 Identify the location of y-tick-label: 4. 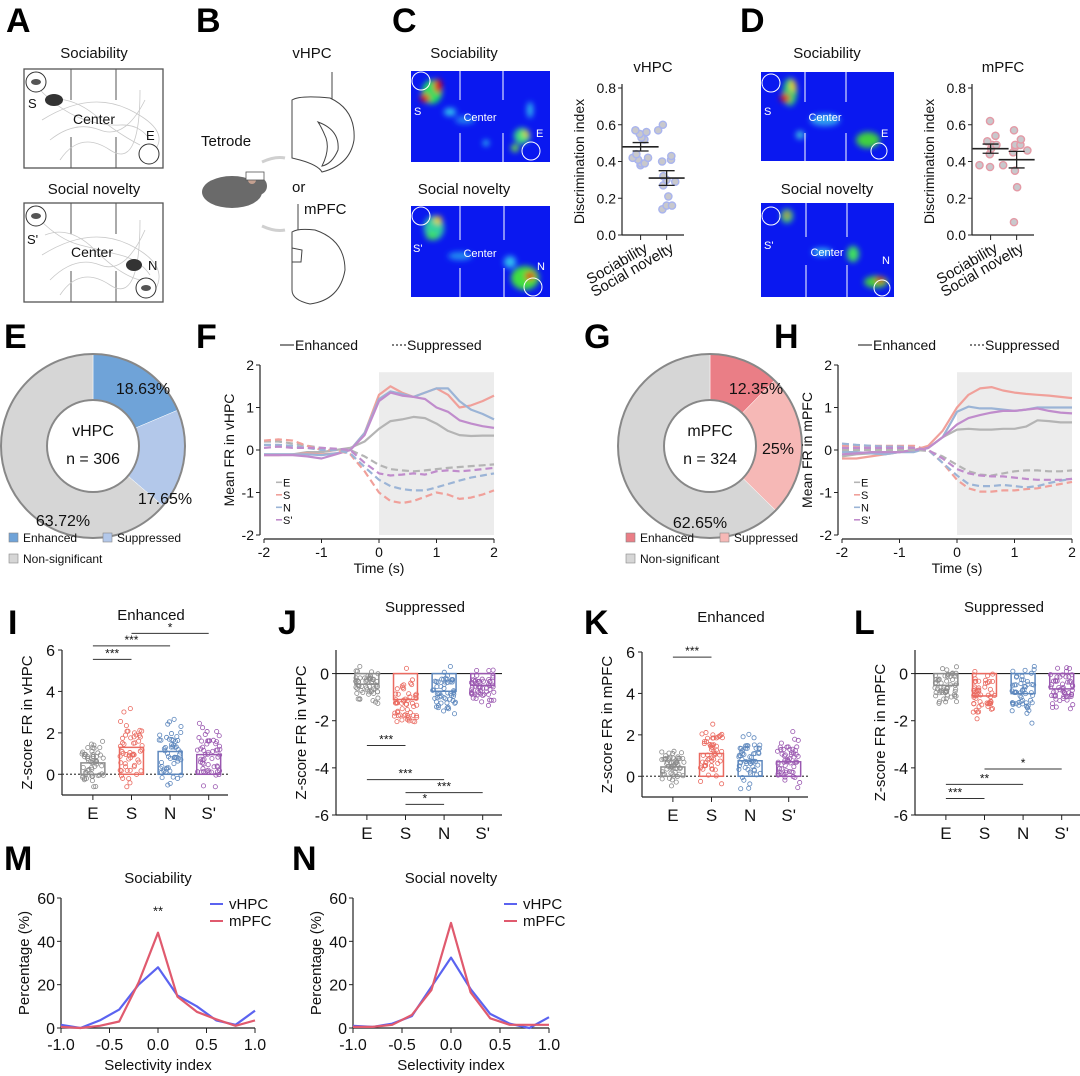
(50, 692).